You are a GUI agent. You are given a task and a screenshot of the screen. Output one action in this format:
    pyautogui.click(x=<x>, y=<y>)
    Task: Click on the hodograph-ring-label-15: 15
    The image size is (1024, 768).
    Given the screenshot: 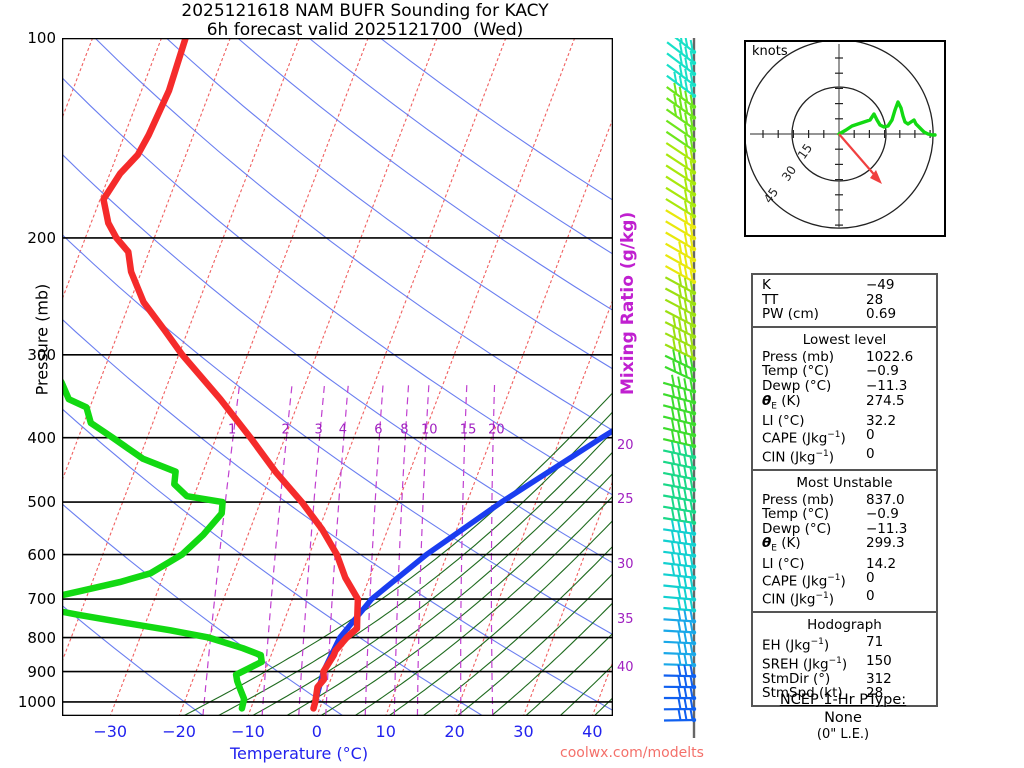 What is the action you would take?
    pyautogui.click(x=805, y=151)
    